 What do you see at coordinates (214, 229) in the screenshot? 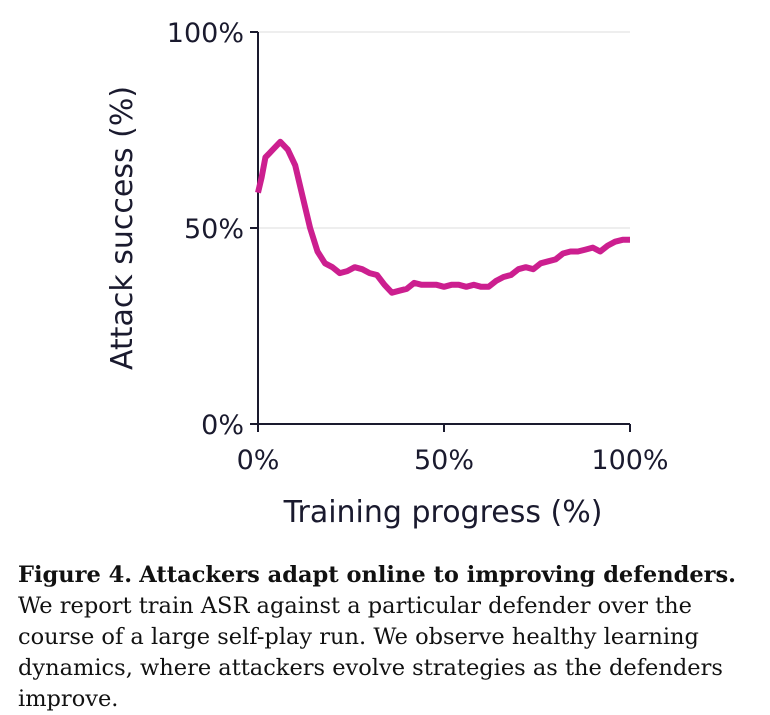
I see `y-tick-label-1: 50%` at bounding box center [214, 229].